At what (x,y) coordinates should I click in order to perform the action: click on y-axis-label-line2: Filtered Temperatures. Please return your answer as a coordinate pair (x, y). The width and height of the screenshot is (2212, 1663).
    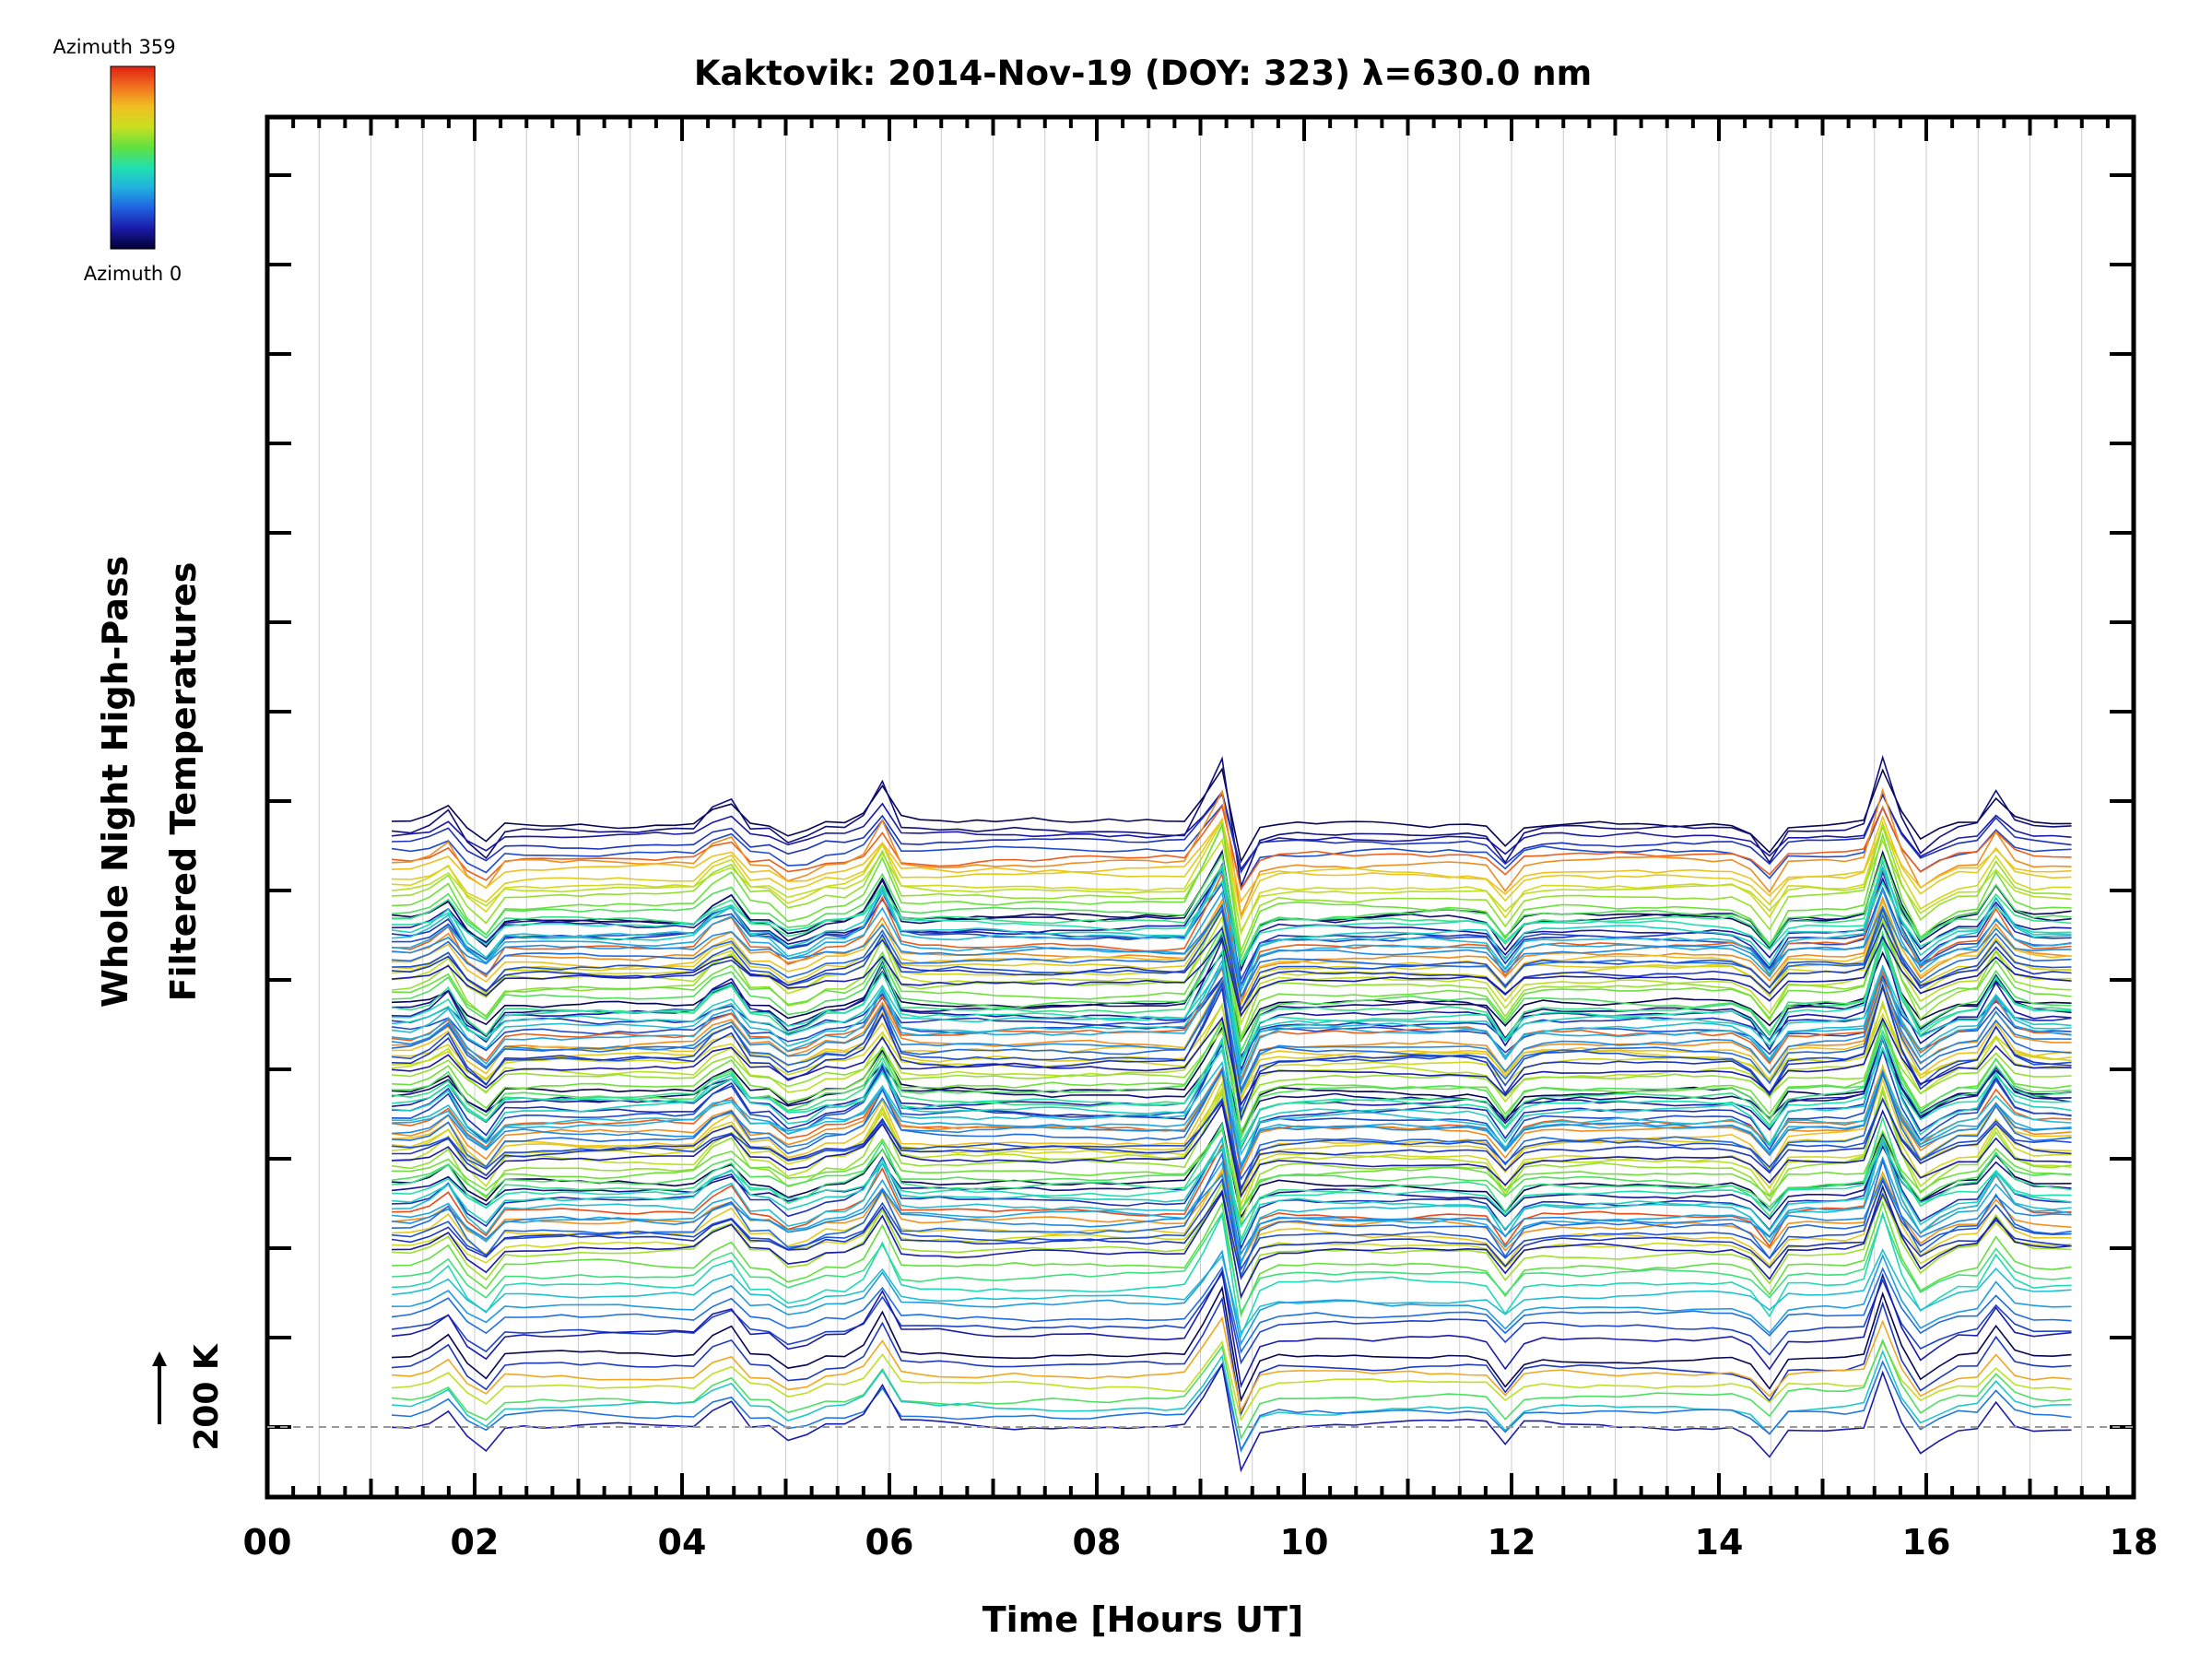
    Looking at the image, I should click on (183, 782).